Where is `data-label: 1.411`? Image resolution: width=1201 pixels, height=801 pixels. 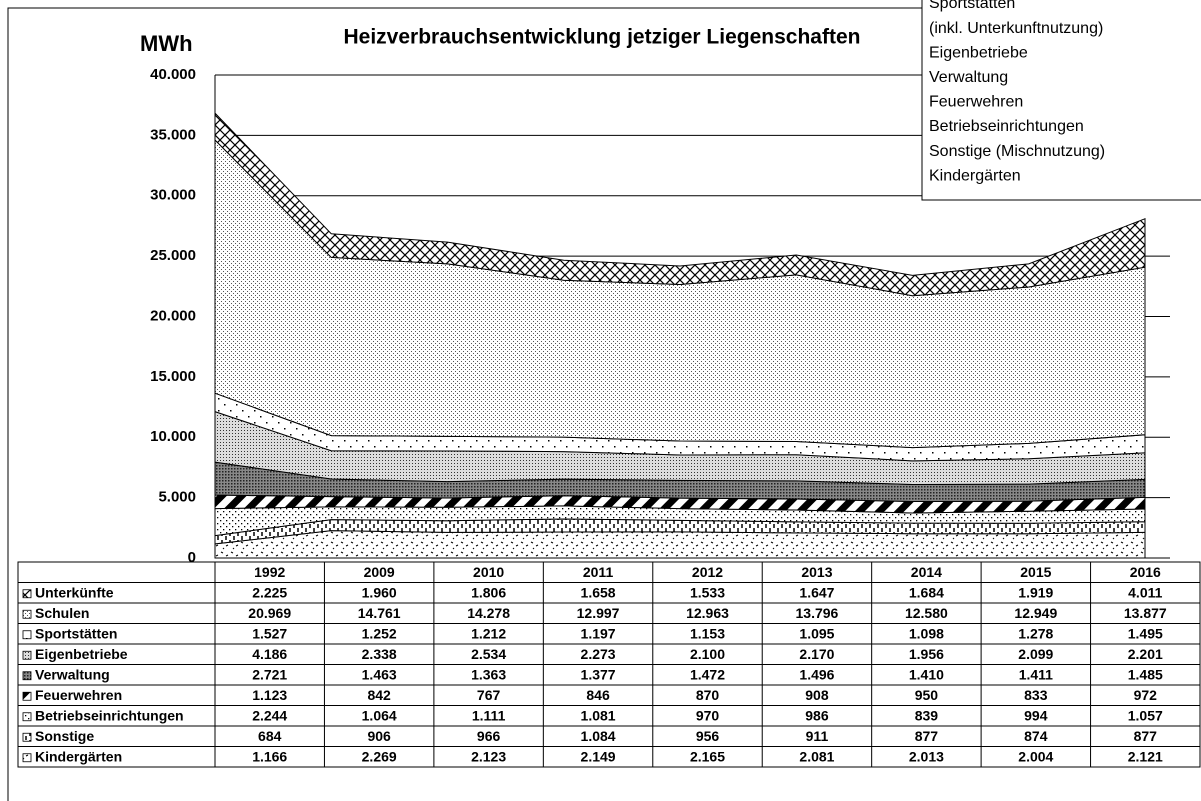 data-label: 1.411 is located at coordinates (1036, 674).